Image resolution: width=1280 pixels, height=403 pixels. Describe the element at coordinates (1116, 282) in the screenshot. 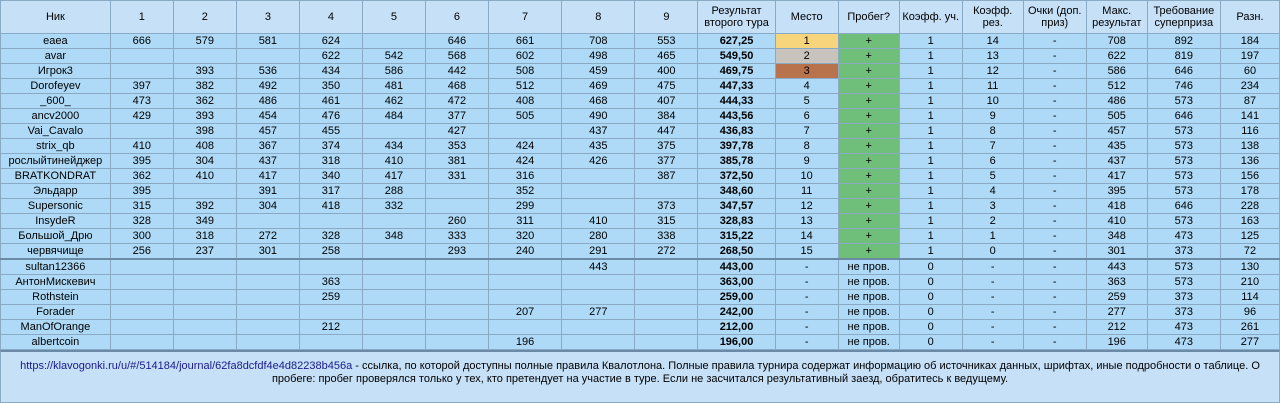

I see `max-result-cell: 363` at that location.